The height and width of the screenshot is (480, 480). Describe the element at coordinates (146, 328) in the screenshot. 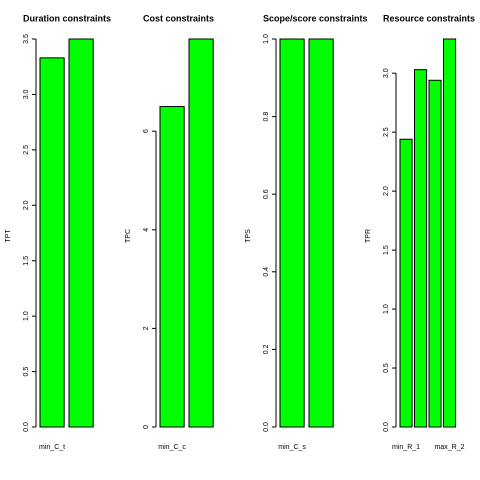

I see `y-tick-label: 2` at that location.